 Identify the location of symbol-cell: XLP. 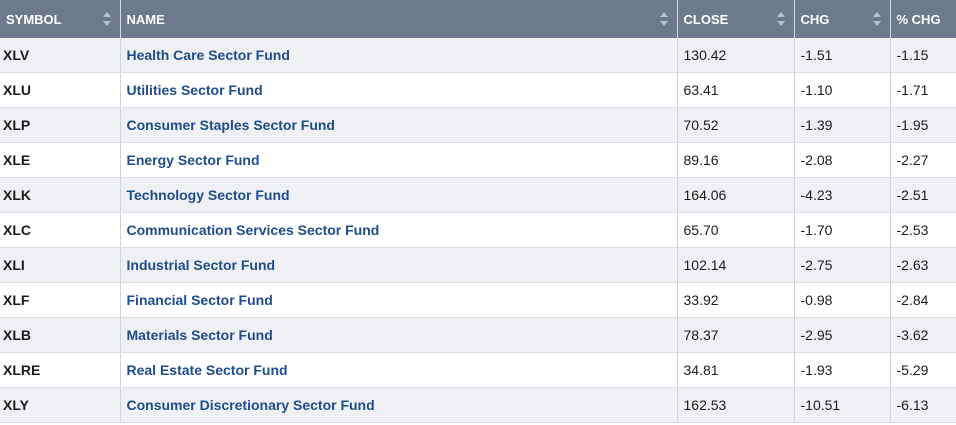
(60, 125).